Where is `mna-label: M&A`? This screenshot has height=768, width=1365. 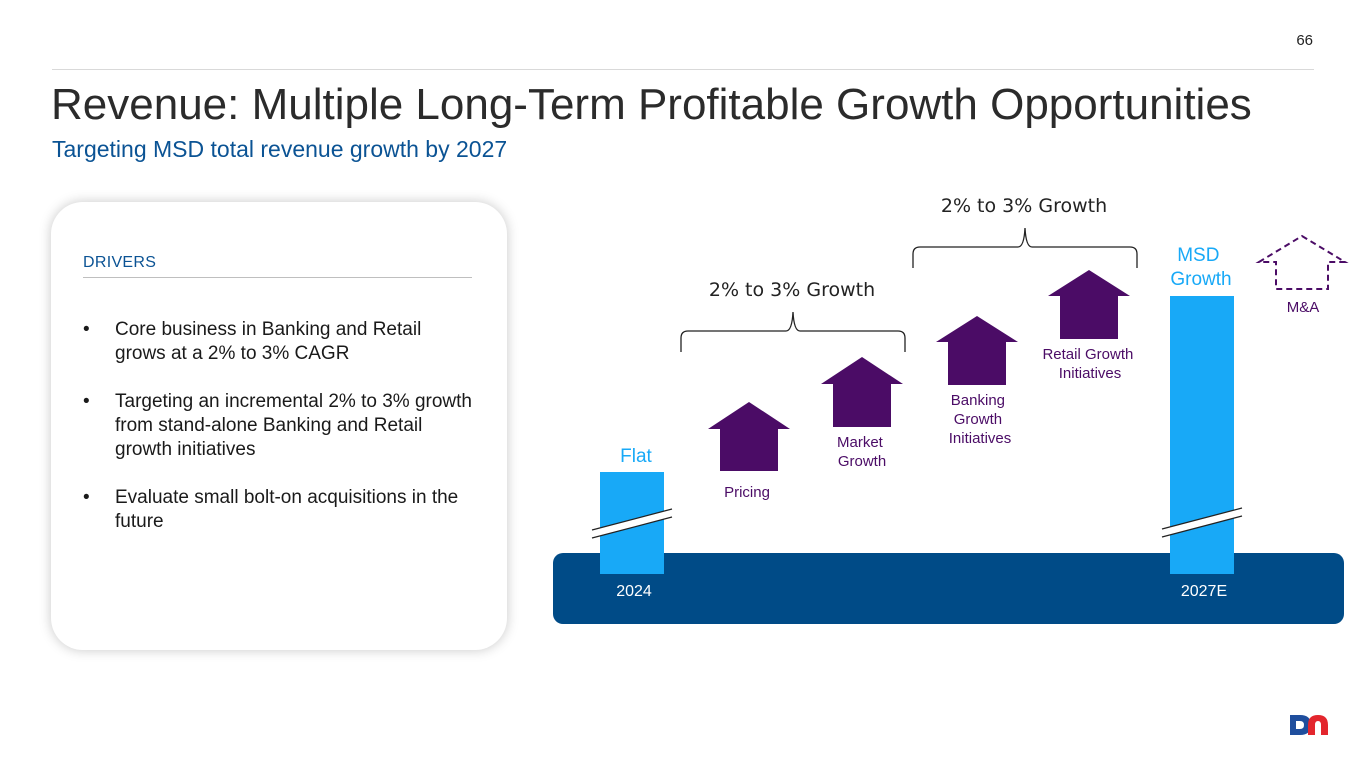 mna-label: M&A is located at coordinates (1303, 307).